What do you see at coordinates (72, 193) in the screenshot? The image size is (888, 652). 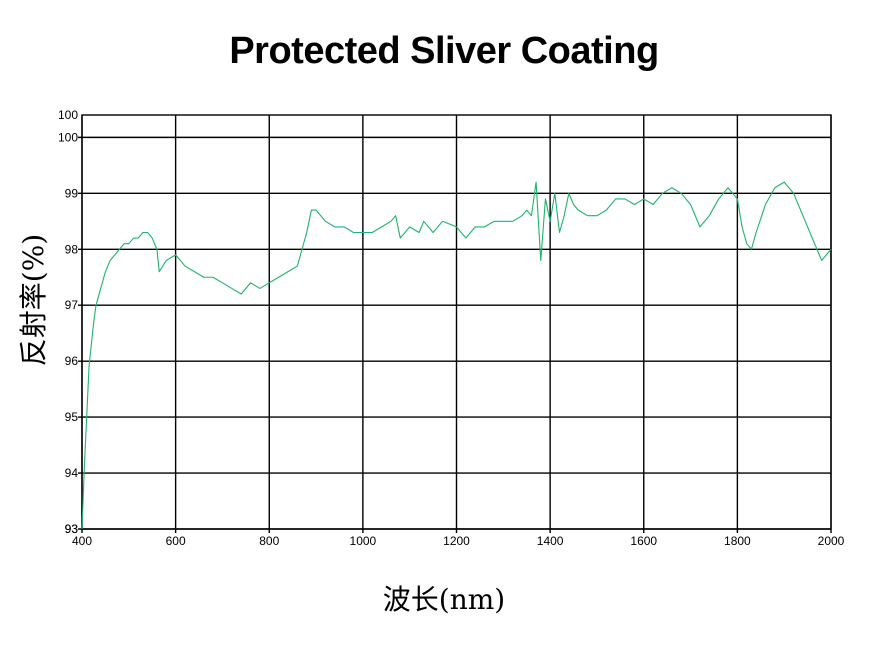 I see `y-tick-label: 99` at bounding box center [72, 193].